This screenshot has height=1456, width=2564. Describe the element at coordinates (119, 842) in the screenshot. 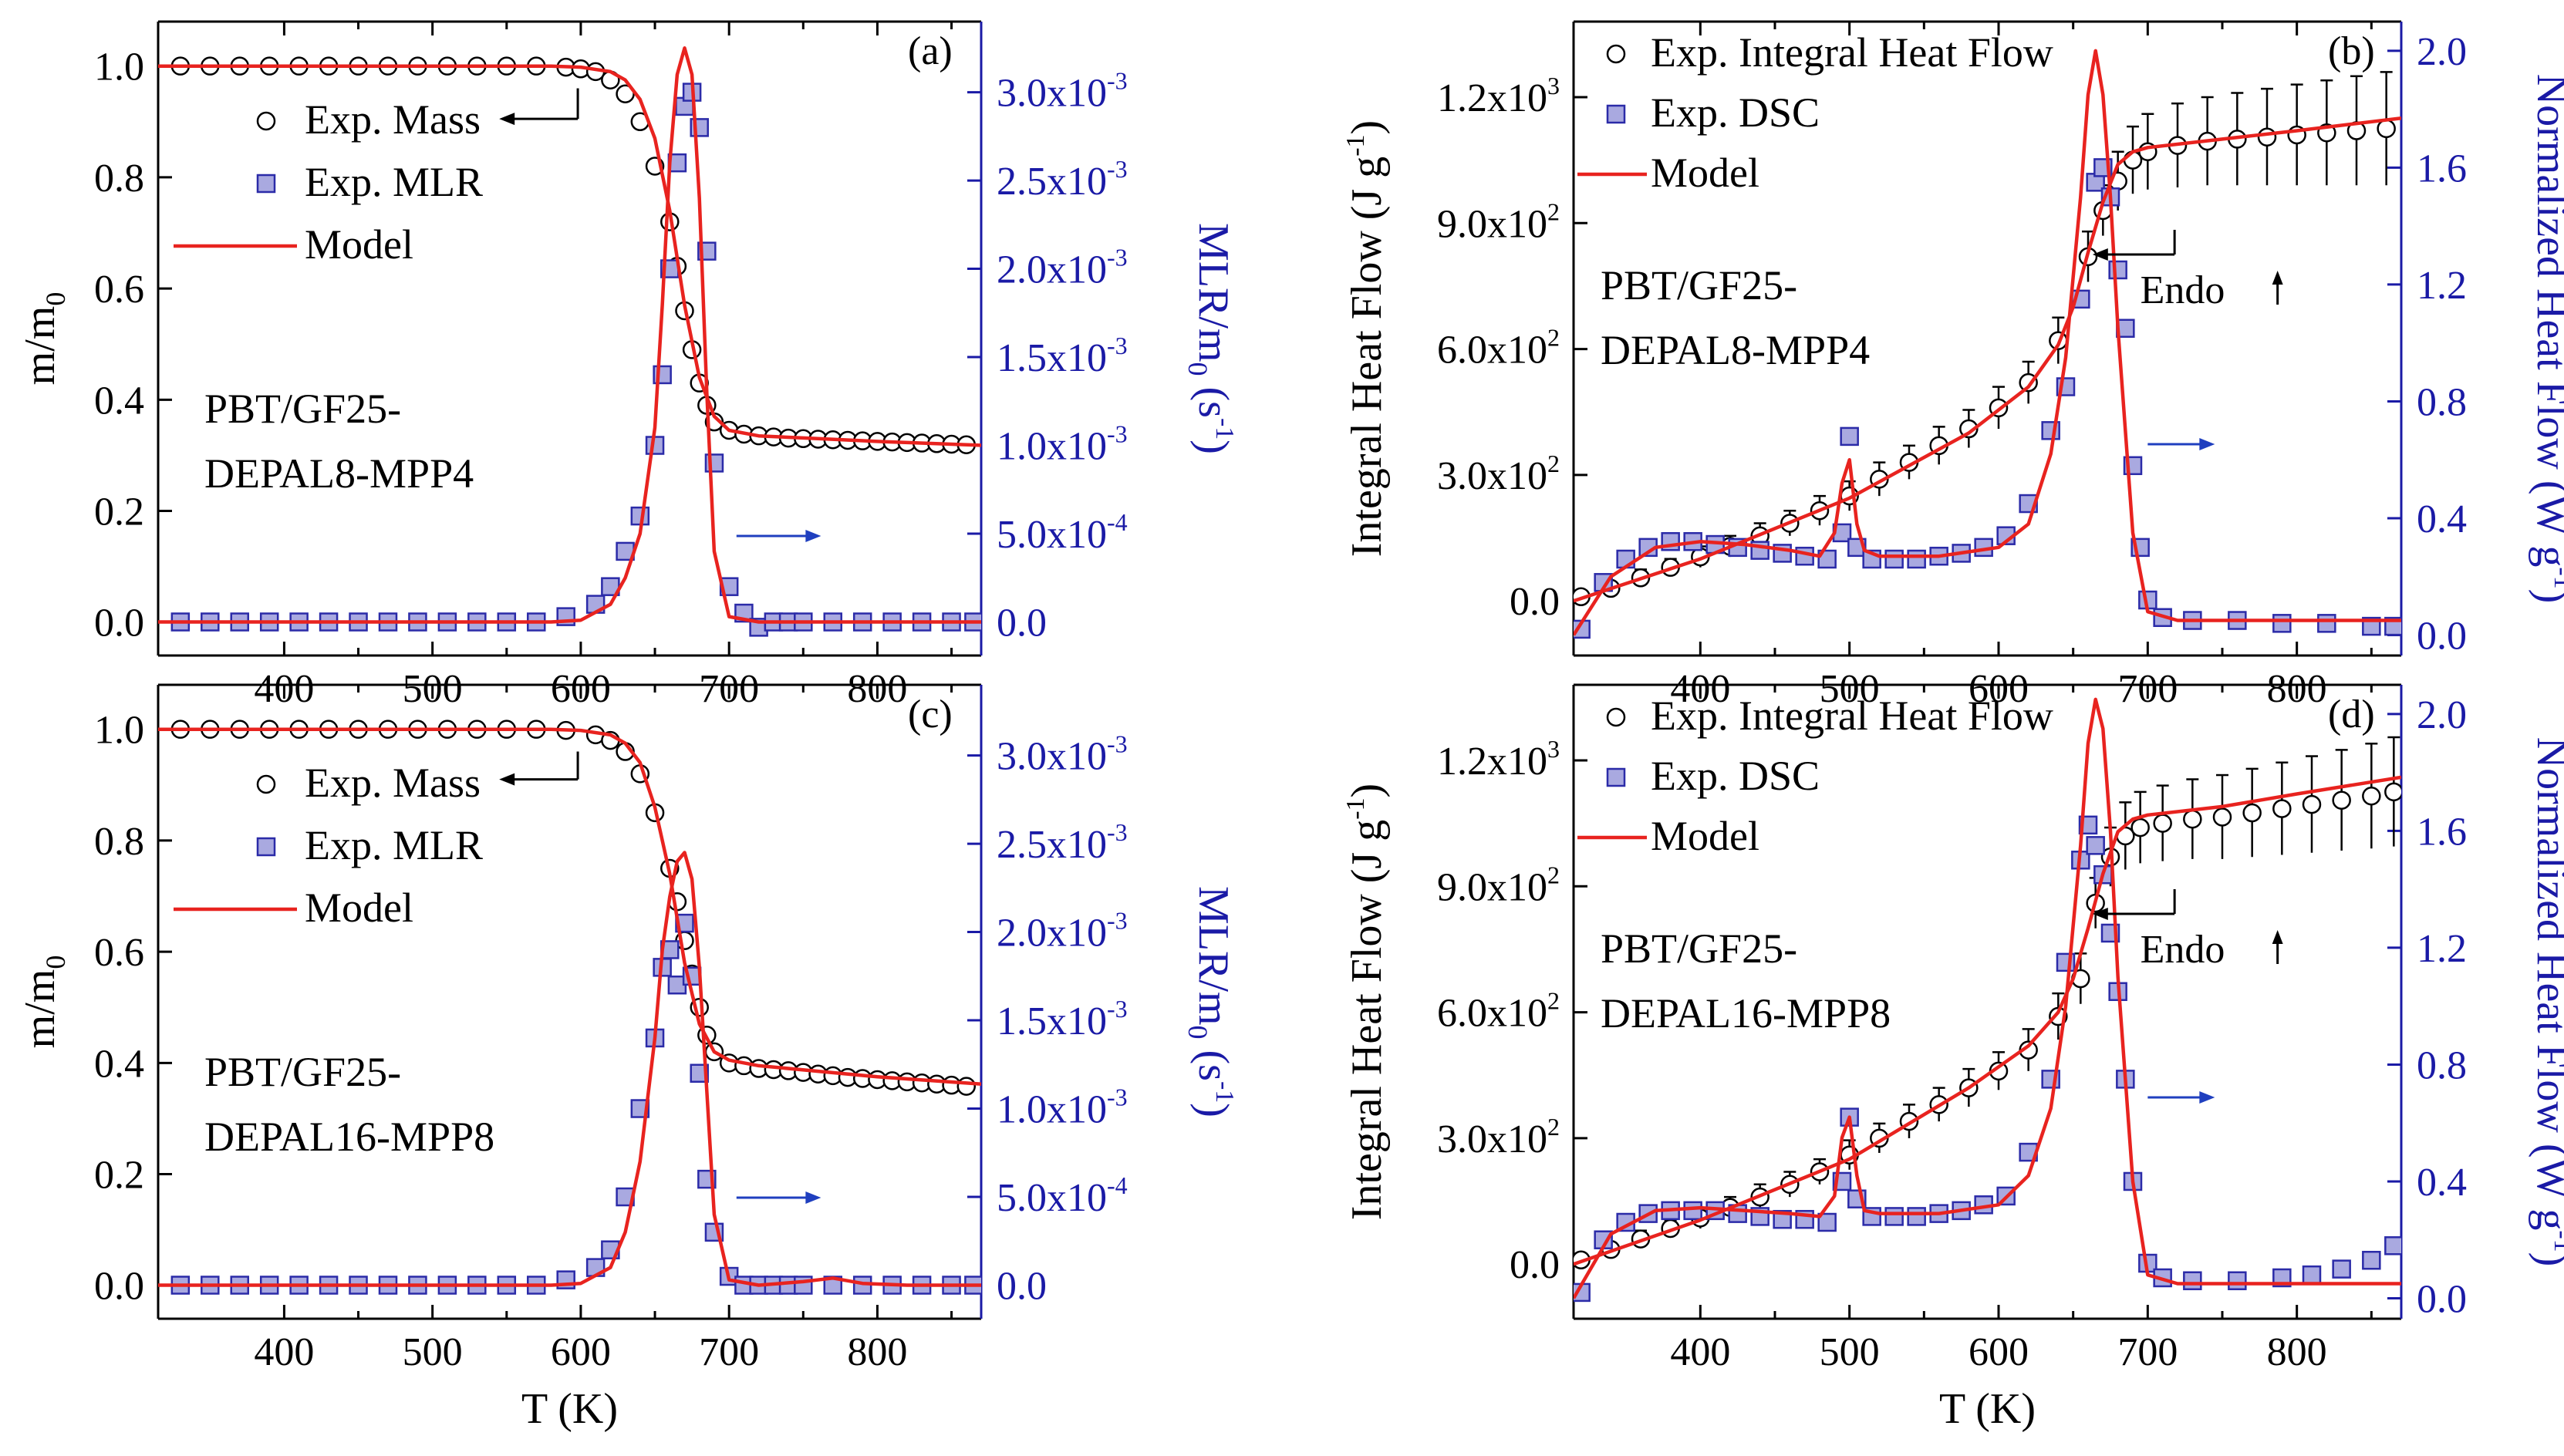

I see `y-left-tick-label: 0.8` at that location.